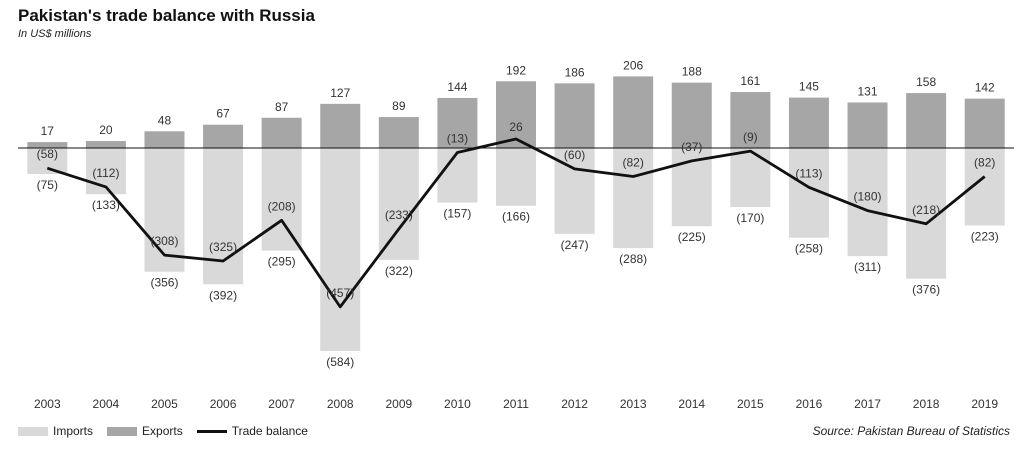 The image size is (1024, 456). What do you see at coordinates (47, 154) in the screenshot?
I see `balance-data-label: (58)` at bounding box center [47, 154].